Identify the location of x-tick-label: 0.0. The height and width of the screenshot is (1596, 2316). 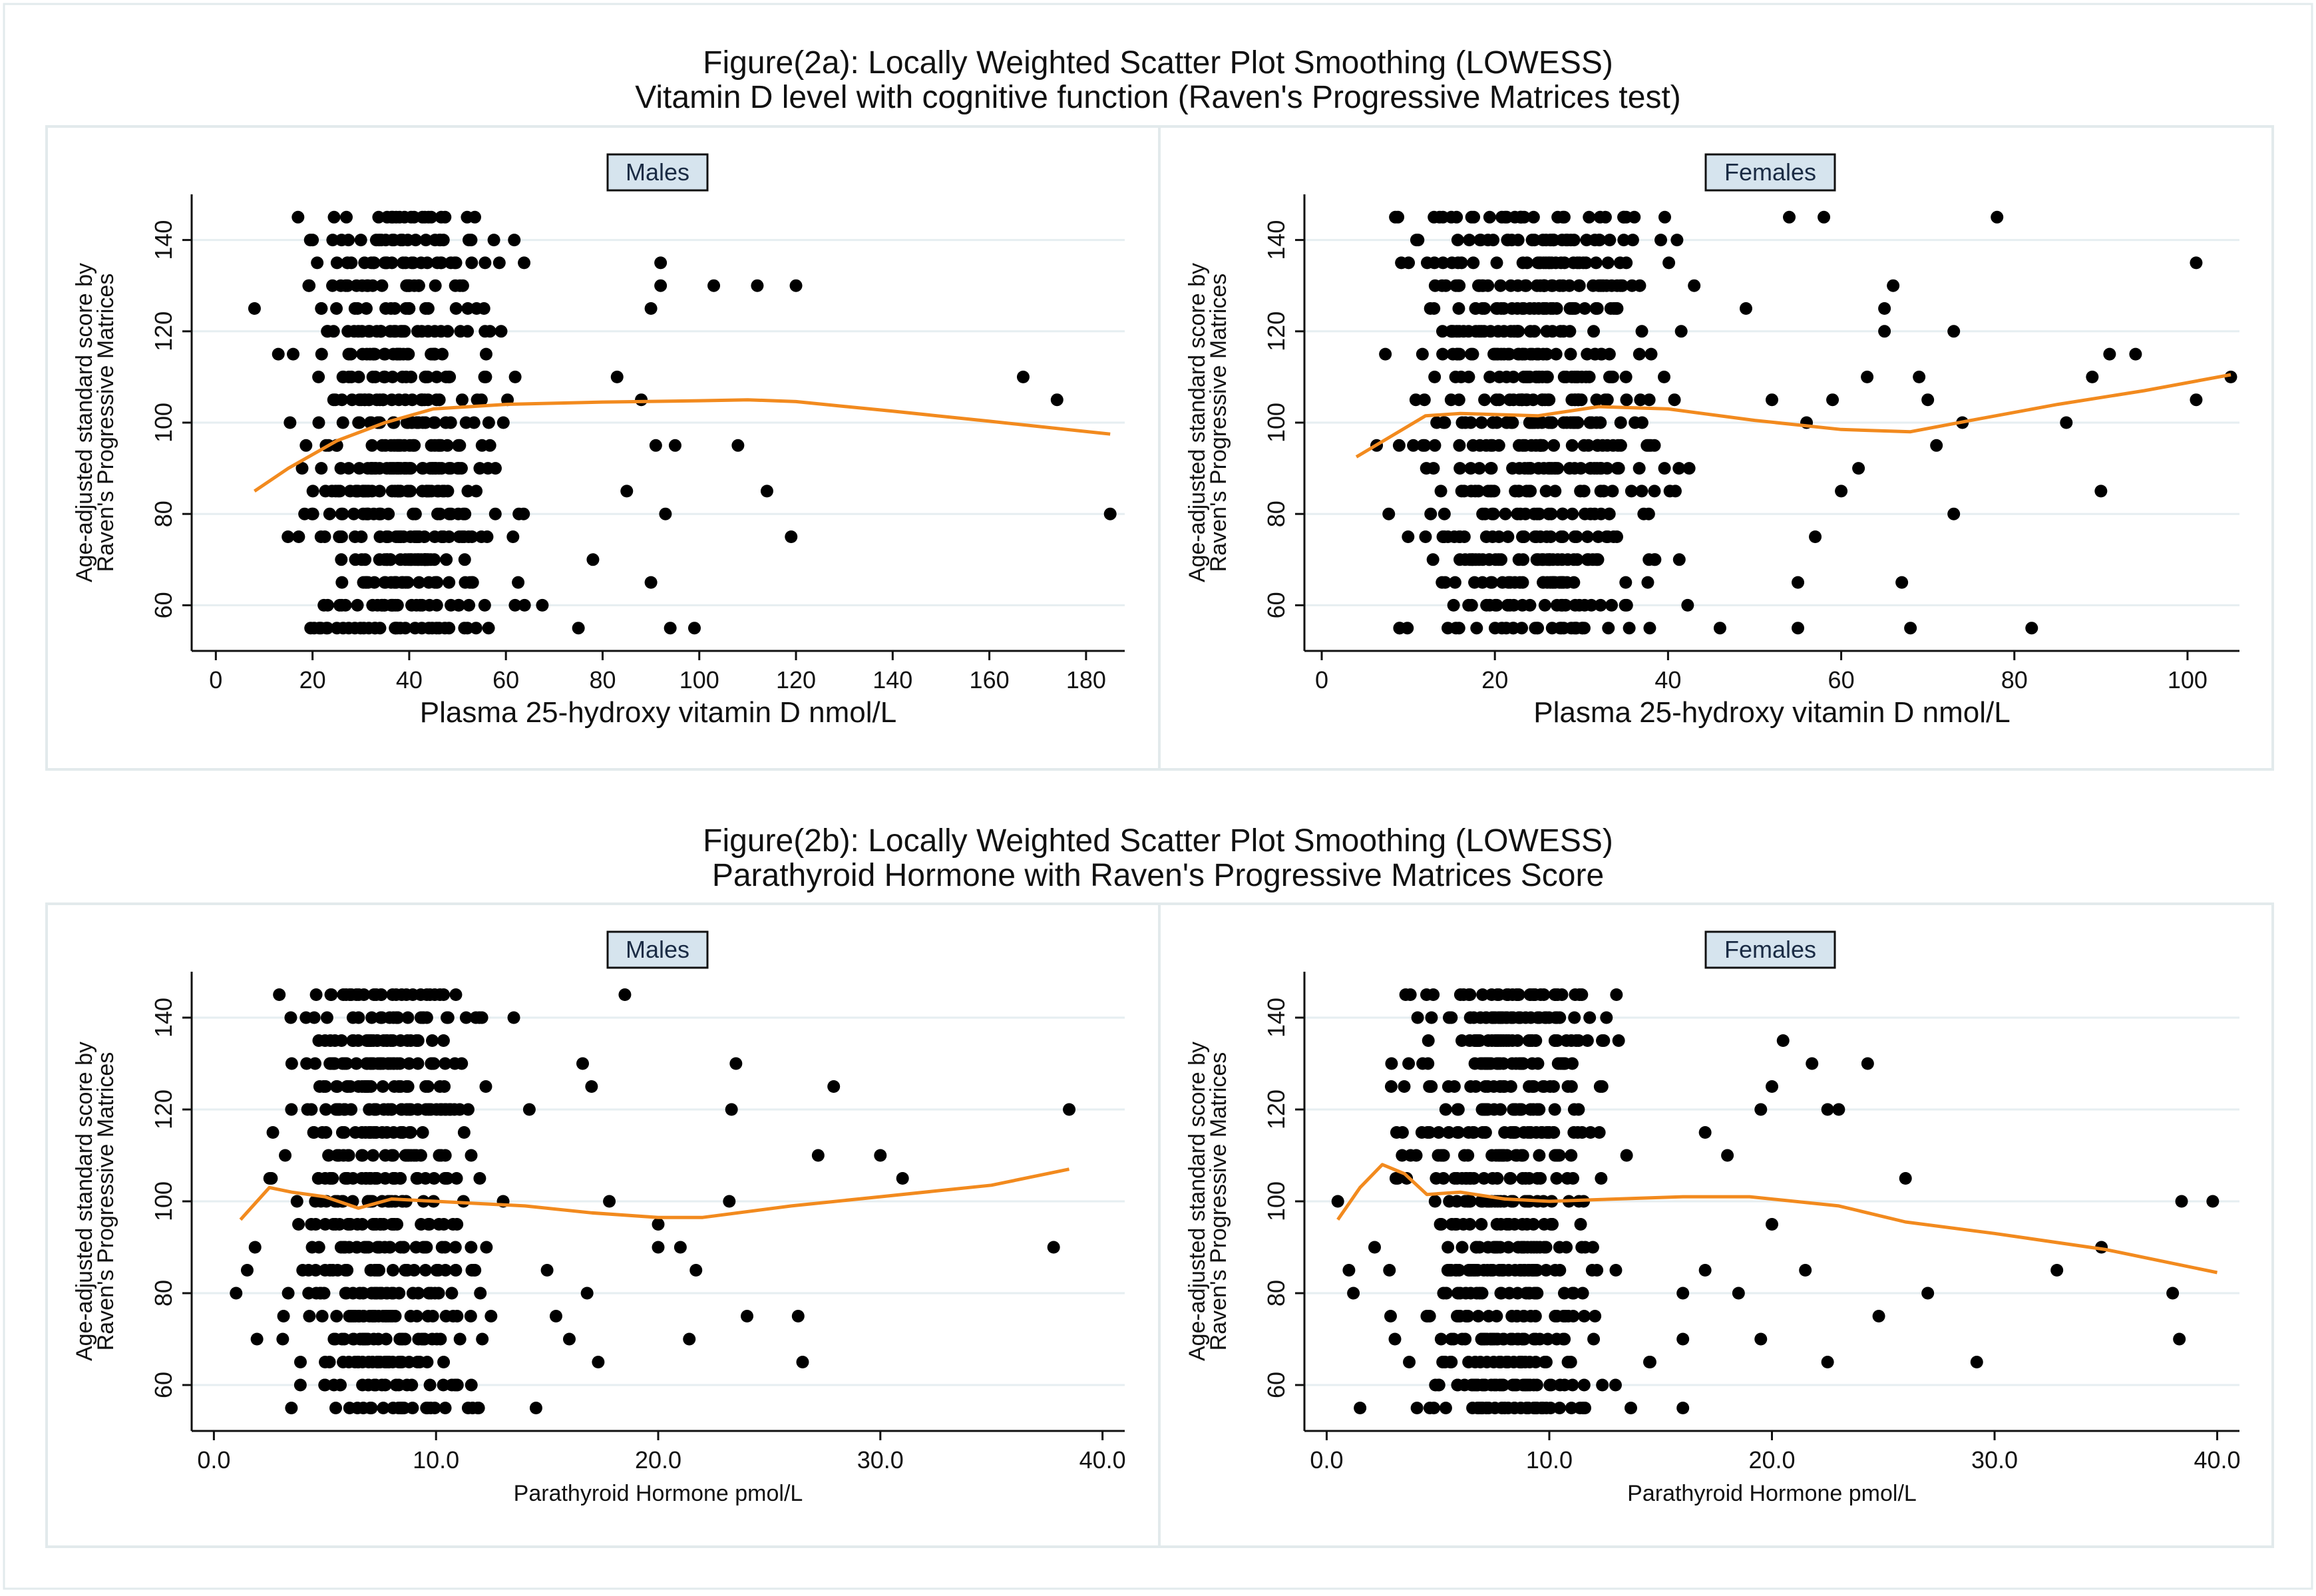
(213, 1460).